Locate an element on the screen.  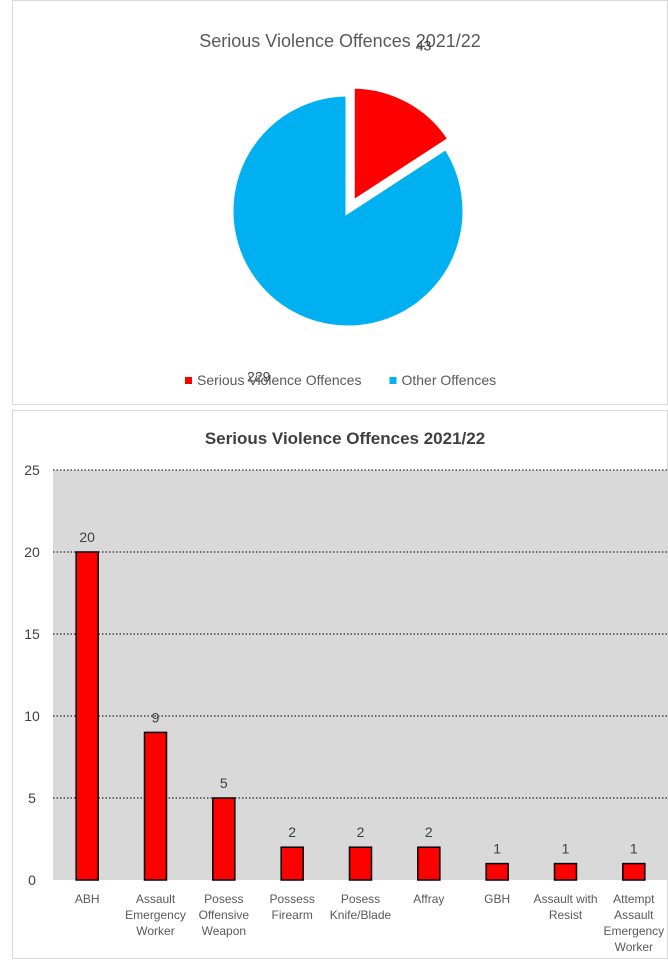
legend-marker-other-offences is located at coordinates (393, 380).